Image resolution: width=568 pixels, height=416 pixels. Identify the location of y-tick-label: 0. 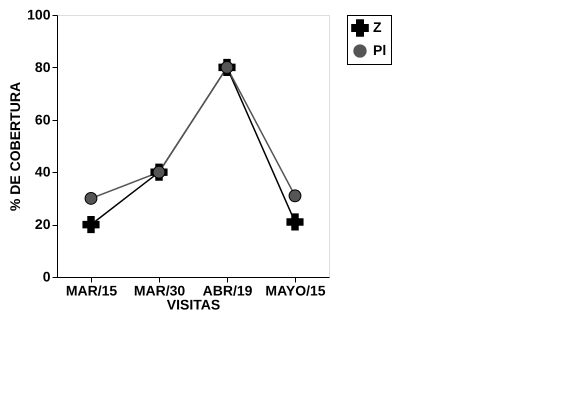
(46, 276).